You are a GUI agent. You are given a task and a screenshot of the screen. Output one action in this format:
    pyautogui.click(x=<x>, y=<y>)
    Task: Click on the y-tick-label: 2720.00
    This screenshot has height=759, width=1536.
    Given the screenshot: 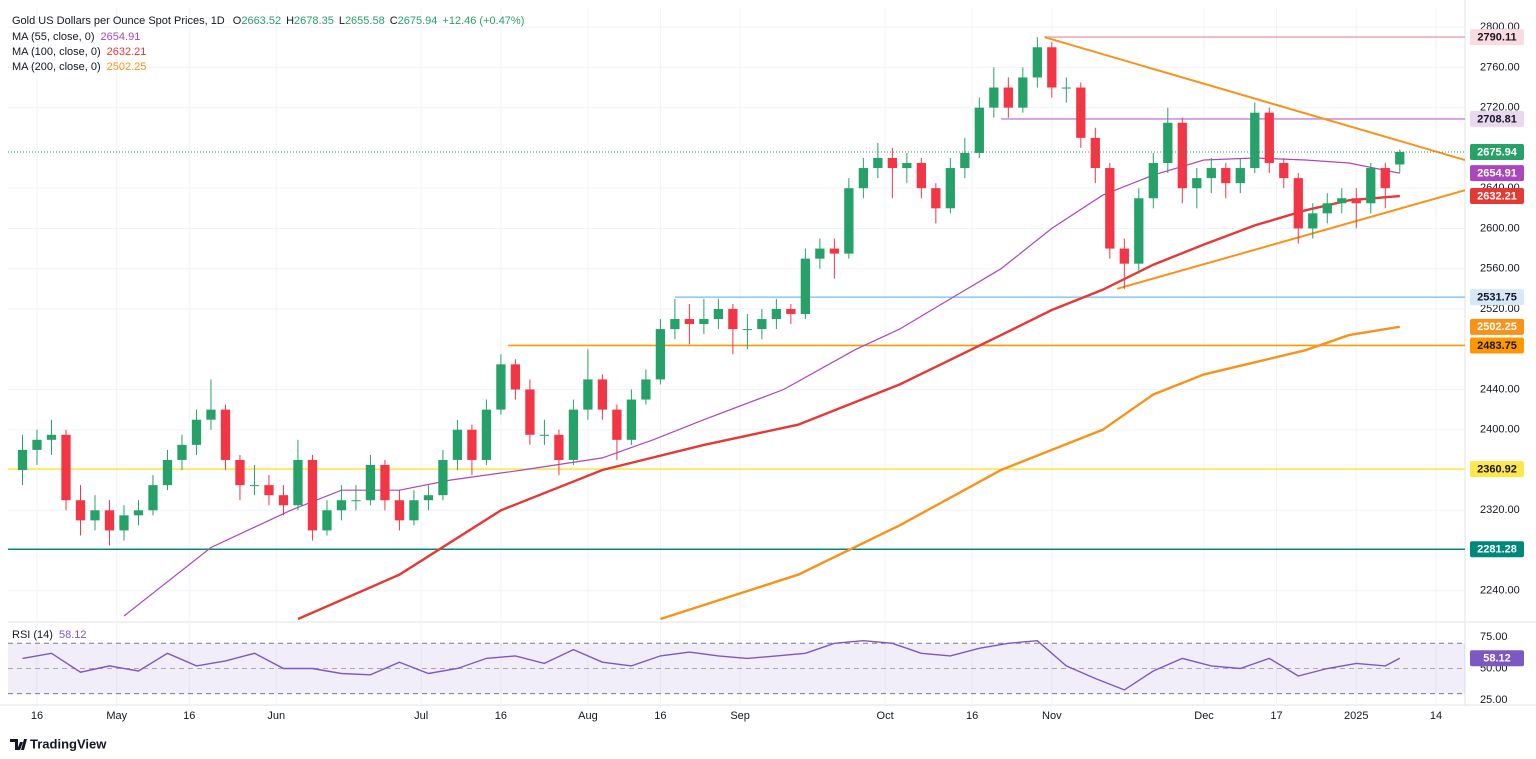 What is the action you would take?
    pyautogui.click(x=1500, y=108)
    